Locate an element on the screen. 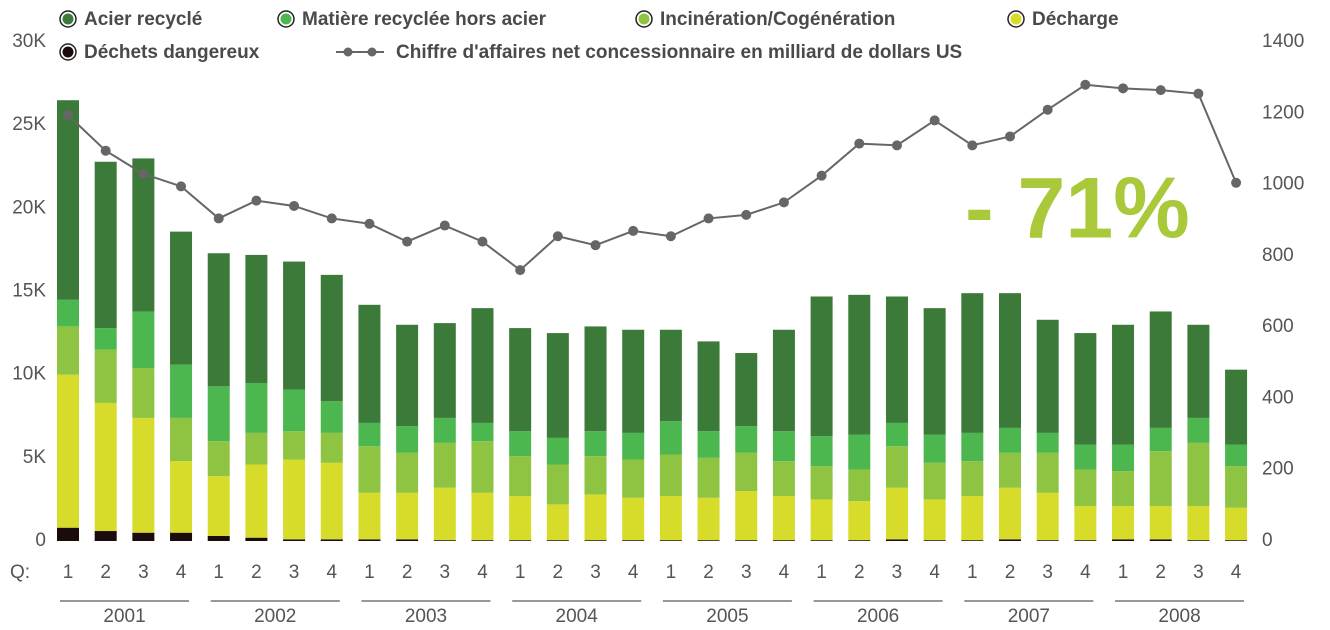 Image resolution: width=1330 pixels, height=630 pixels. legend-label: Incinération/Cogénération is located at coordinates (777, 19).